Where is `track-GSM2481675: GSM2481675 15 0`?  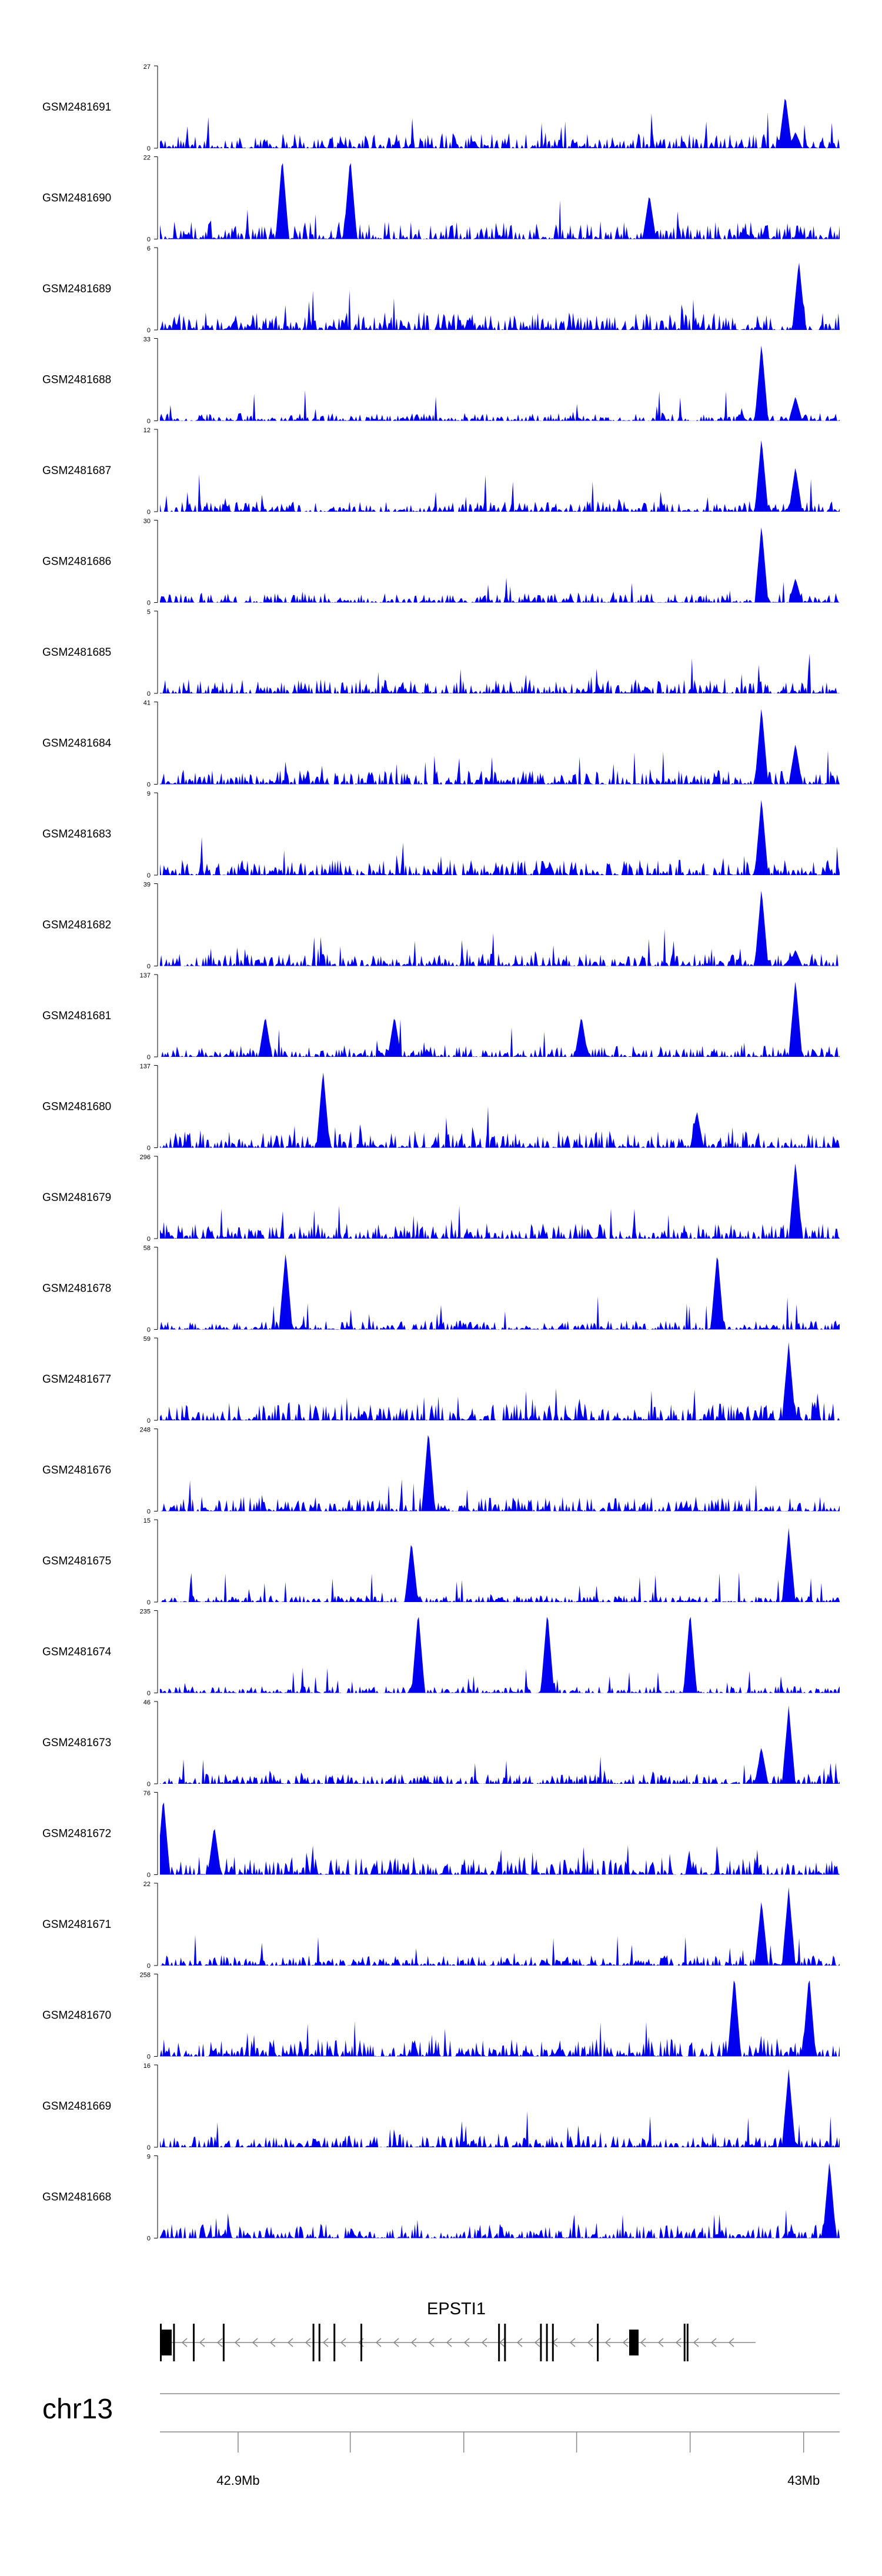 track-GSM2481675: GSM2481675 15 0 is located at coordinates (441, 1561).